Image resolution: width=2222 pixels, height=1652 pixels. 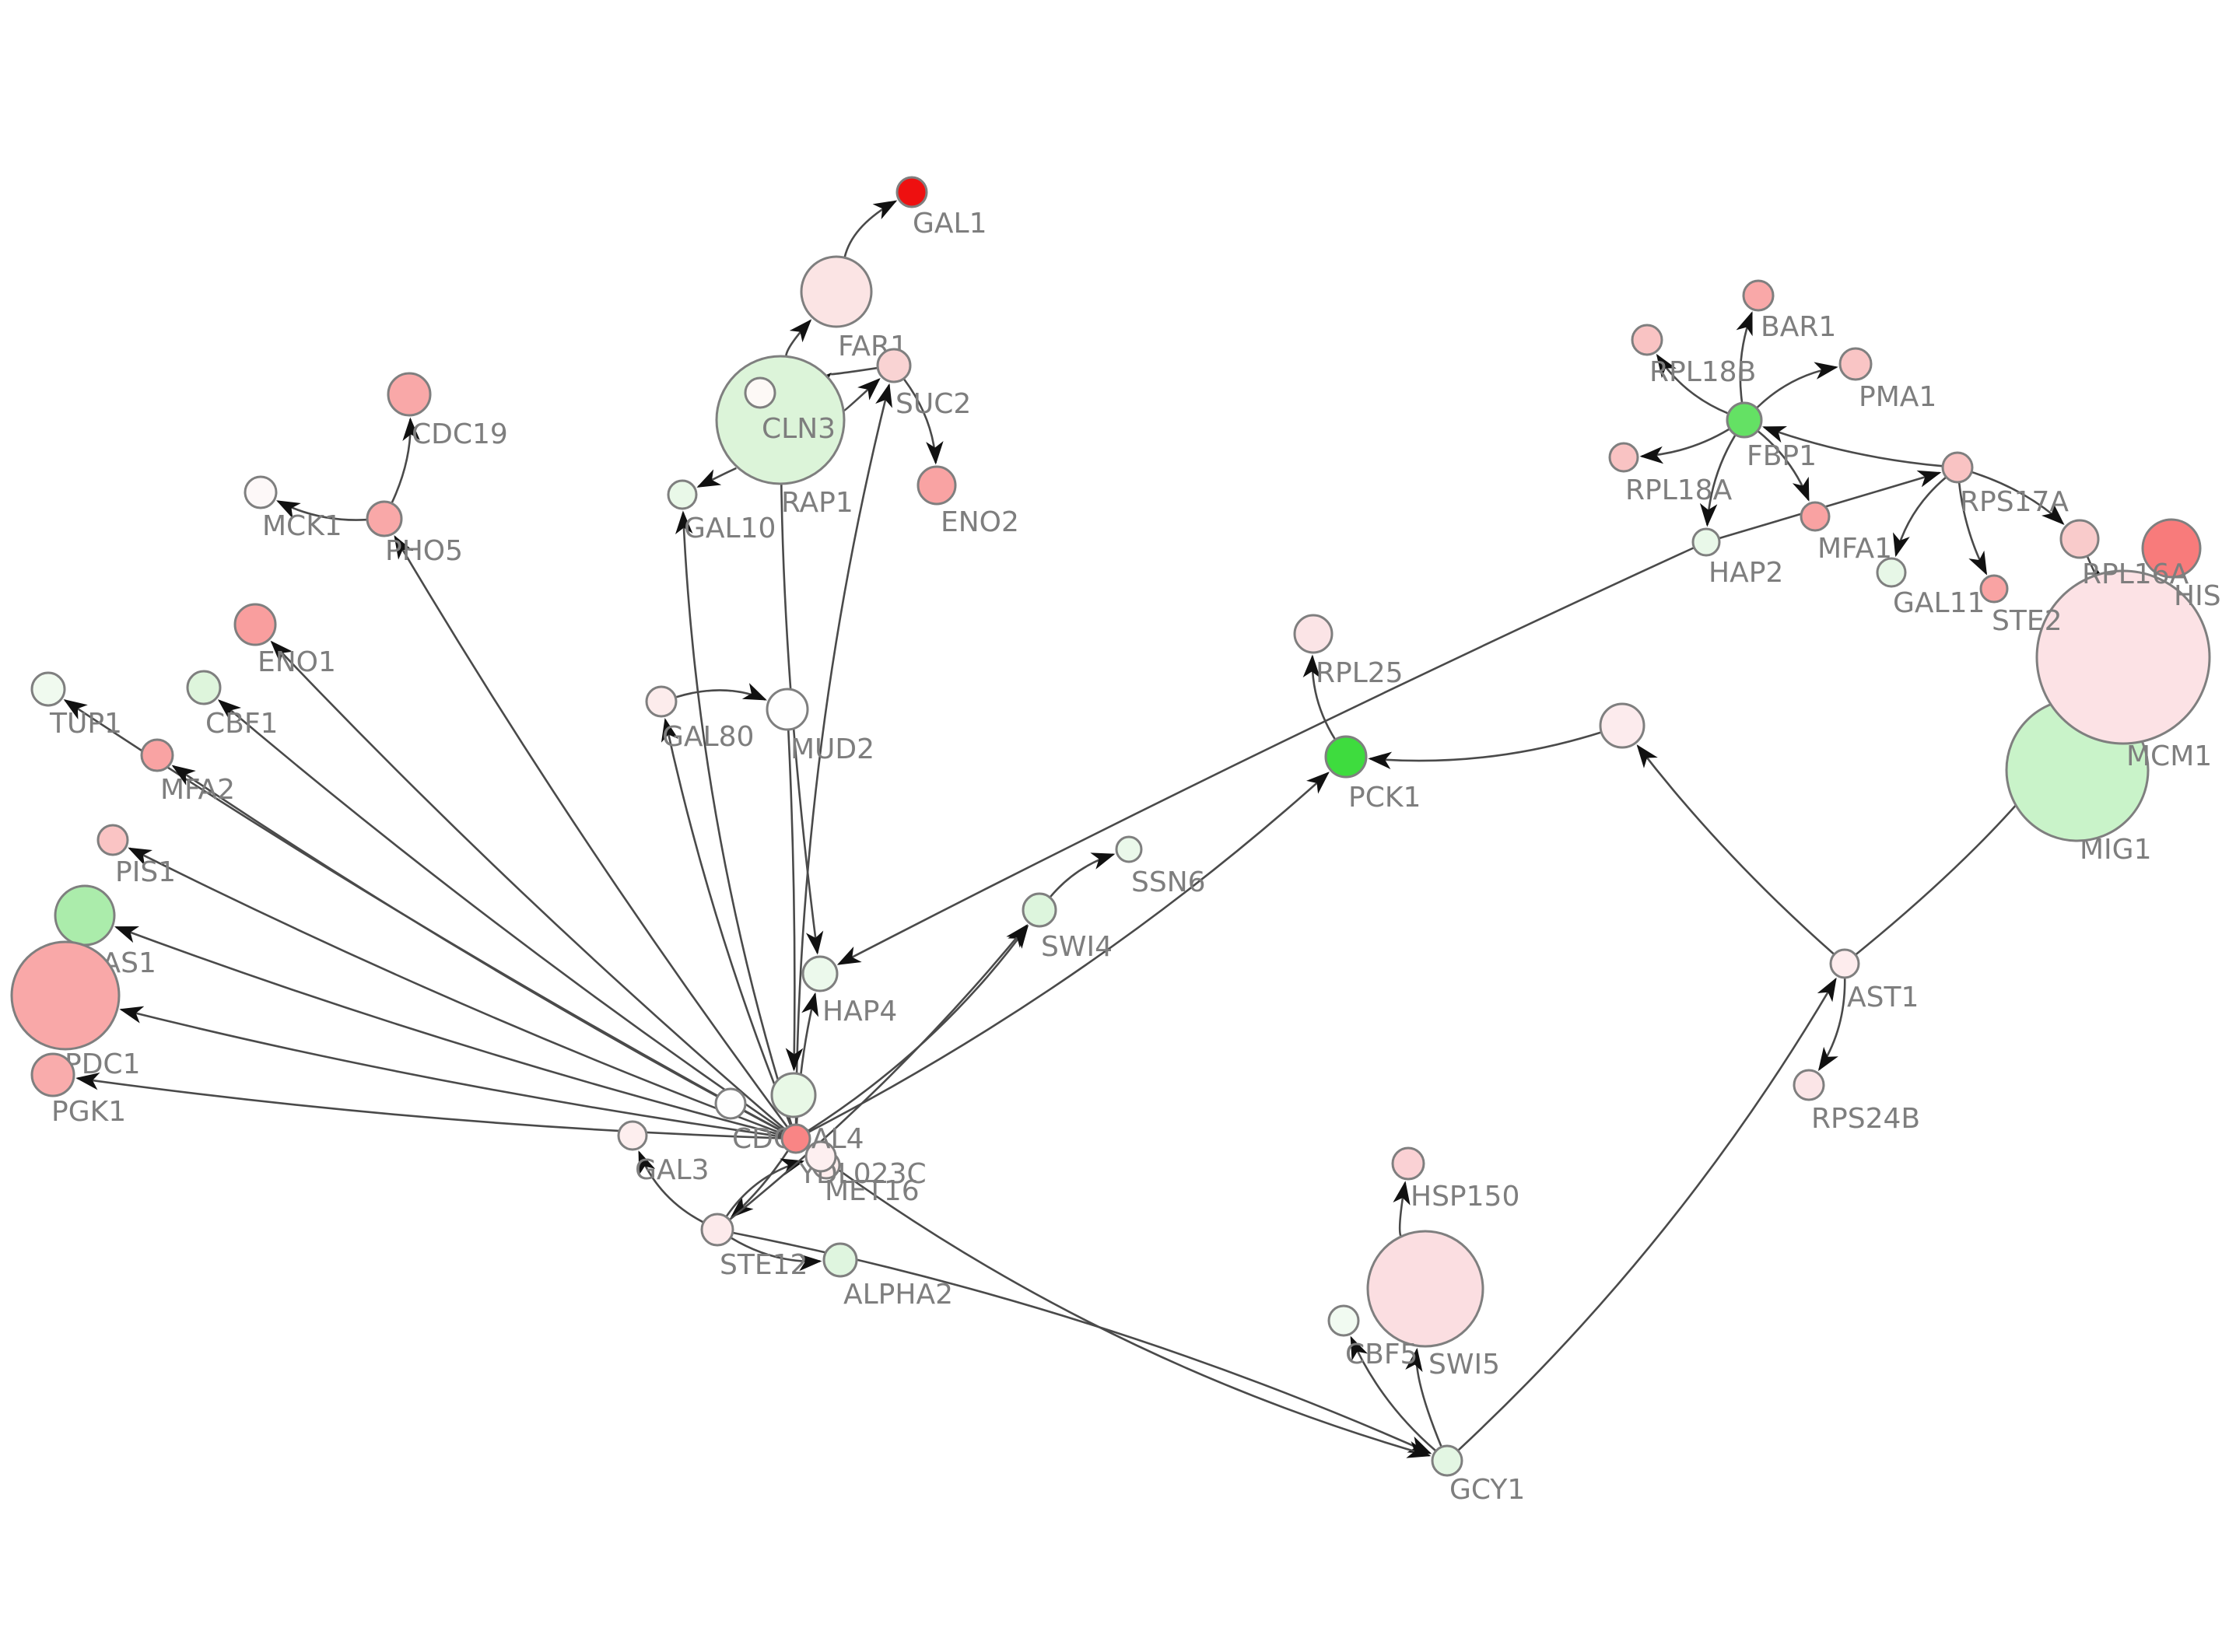 What do you see at coordinates (849, 991) in the screenshot?
I see `node-hap4: HAP4` at bounding box center [849, 991].